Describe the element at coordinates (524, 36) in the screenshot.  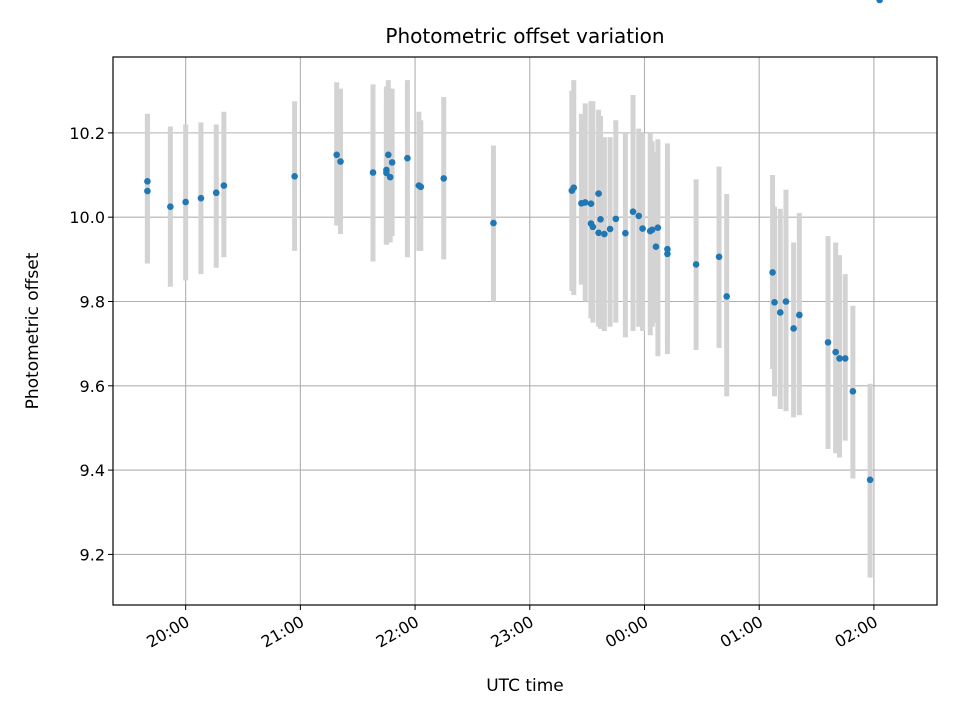
I see `chart-title: Photometric offset variation` at that location.